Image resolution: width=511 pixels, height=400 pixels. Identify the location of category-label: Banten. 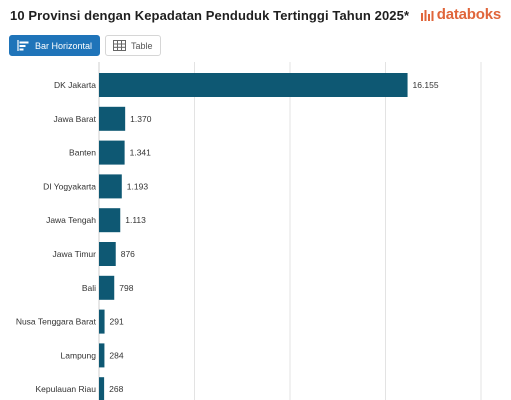
(82, 153).